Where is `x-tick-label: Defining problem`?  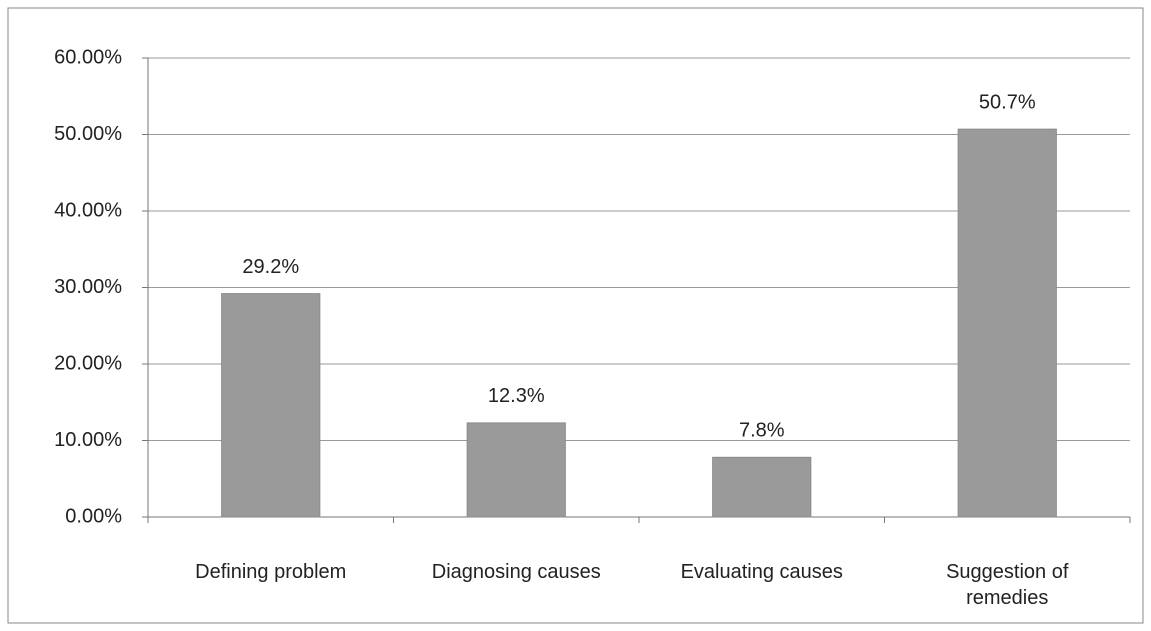 x-tick-label: Defining problem is located at coordinates (271, 572).